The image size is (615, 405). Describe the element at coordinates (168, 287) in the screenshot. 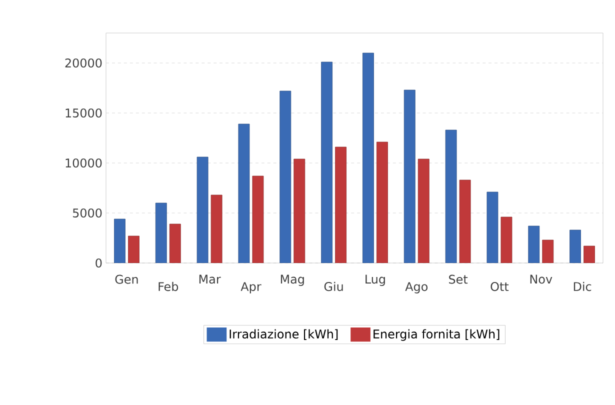

I see `x-tick-label: Feb` at that location.